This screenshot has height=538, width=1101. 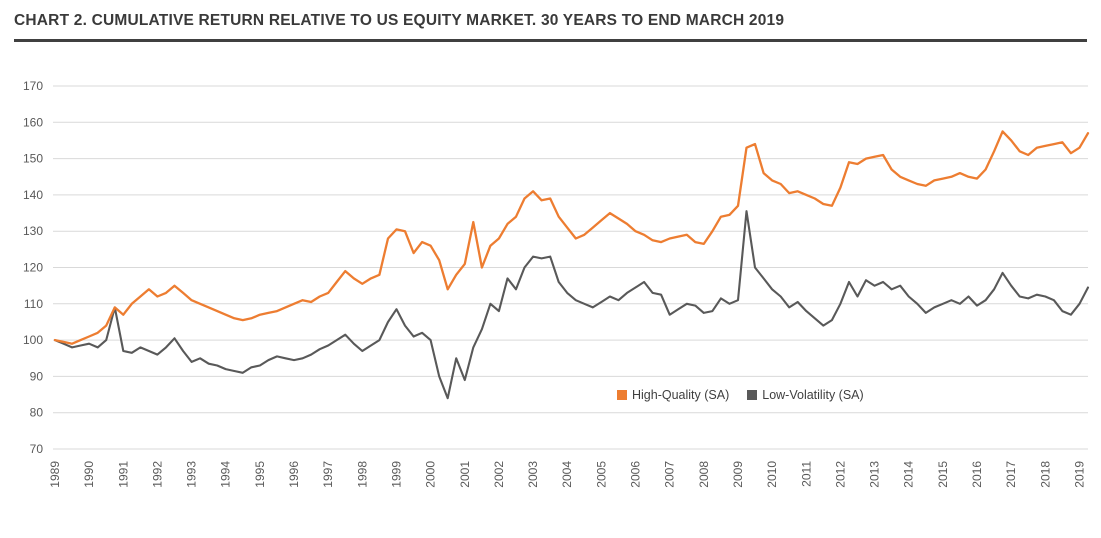 What do you see at coordinates (33, 304) in the screenshot?
I see `svg-text: 110` at bounding box center [33, 304].